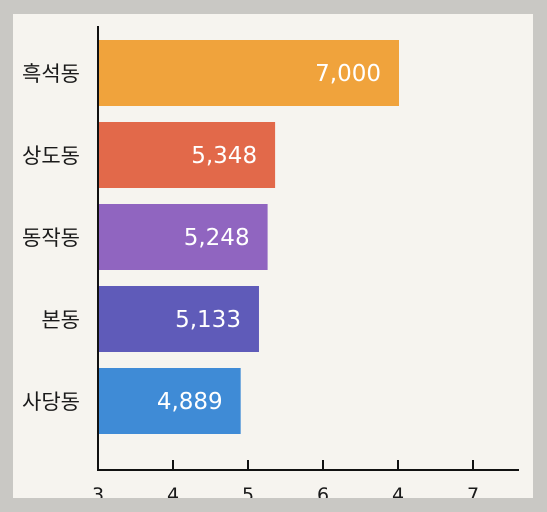 The height and width of the screenshot is (512, 547). What do you see at coordinates (473, 491) in the screenshot?
I see `x-tick-label: 7` at bounding box center [473, 491].